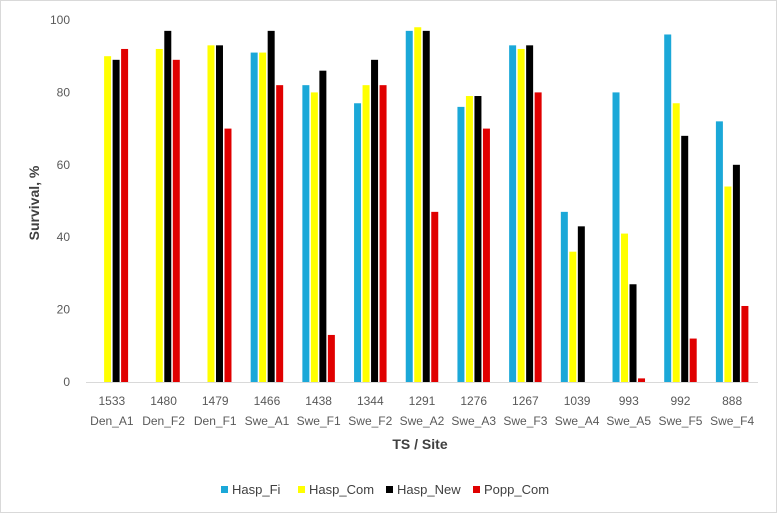  Describe the element at coordinates (577, 421) in the screenshot. I see `x-tick-site: Swe_A4` at that location.